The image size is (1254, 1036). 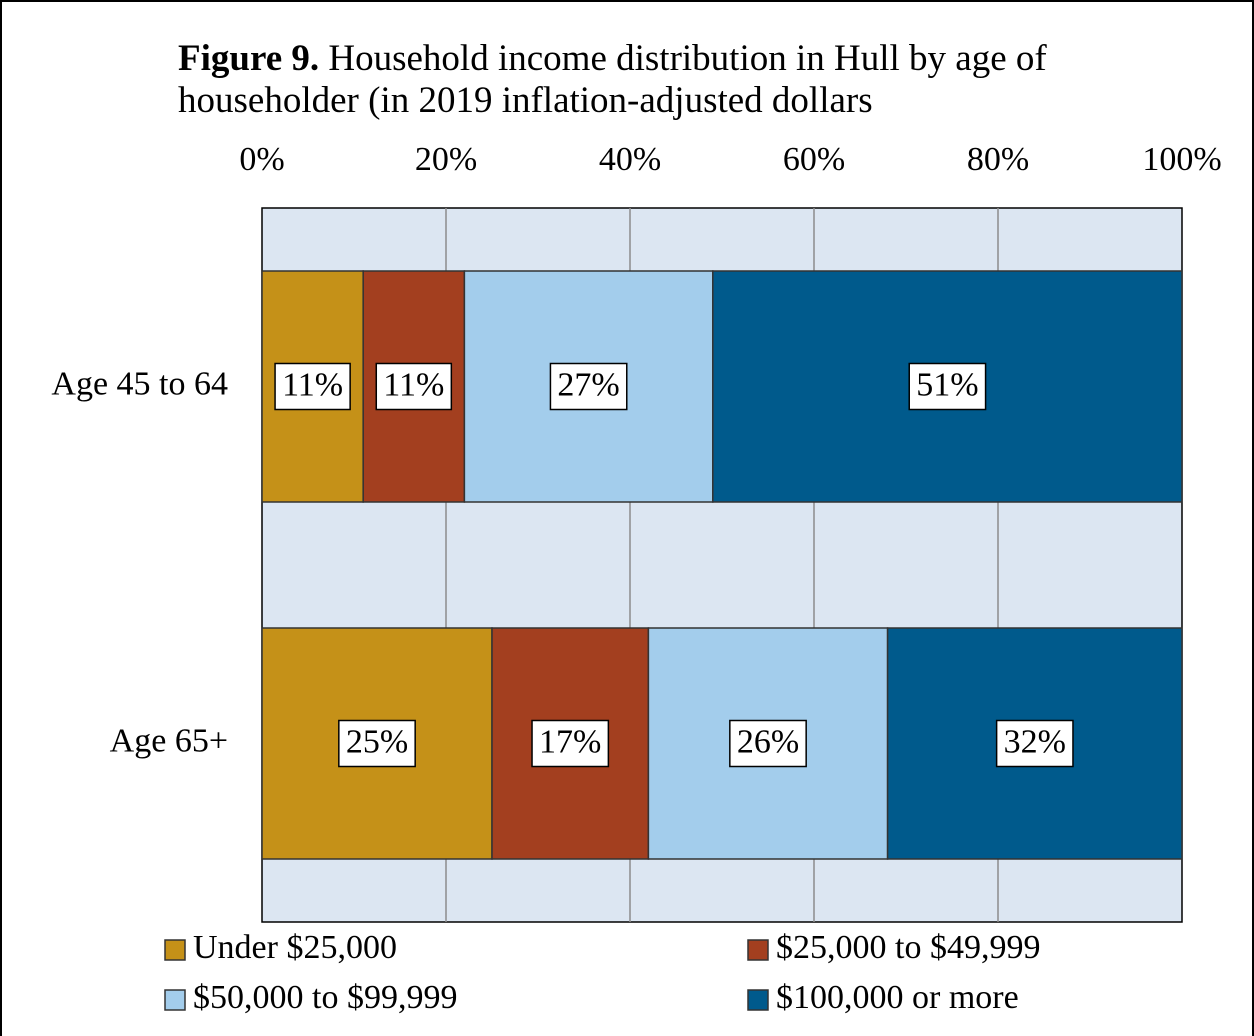 What do you see at coordinates (249, 58) in the screenshot?
I see `title-label: Figure 9.` at bounding box center [249, 58].